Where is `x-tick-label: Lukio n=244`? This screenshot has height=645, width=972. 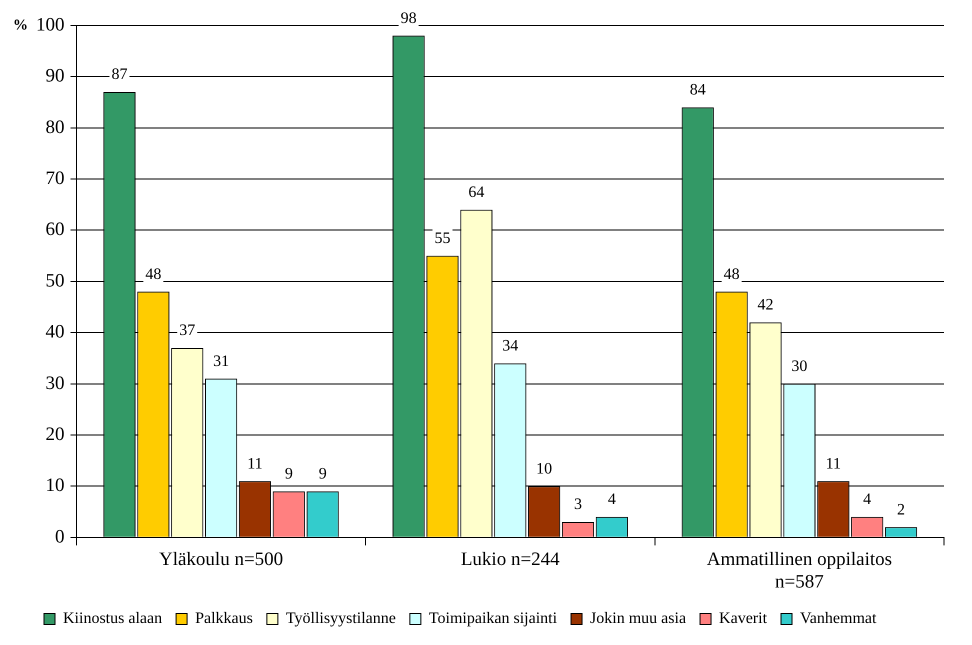
x-tick-label: Lukio n=244 is located at coordinates (510, 559).